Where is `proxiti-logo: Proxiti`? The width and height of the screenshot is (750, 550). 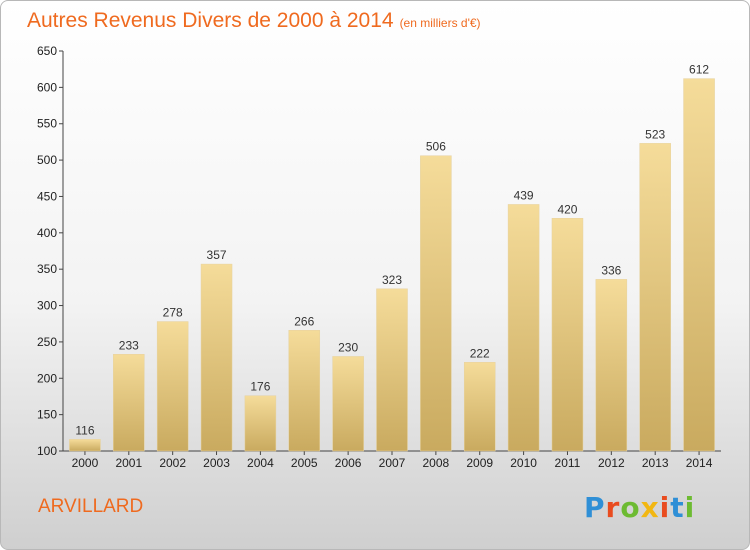 proxiti-logo: Proxiti is located at coordinates (639, 507).